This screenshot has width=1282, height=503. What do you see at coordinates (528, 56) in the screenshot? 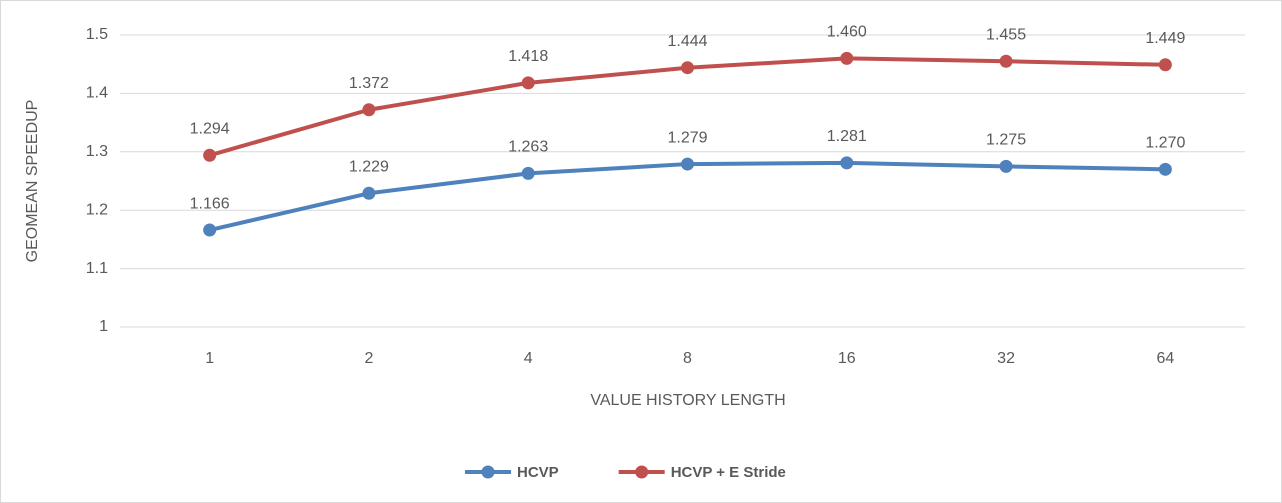
I see `data-label: 1.418` at bounding box center [528, 56].